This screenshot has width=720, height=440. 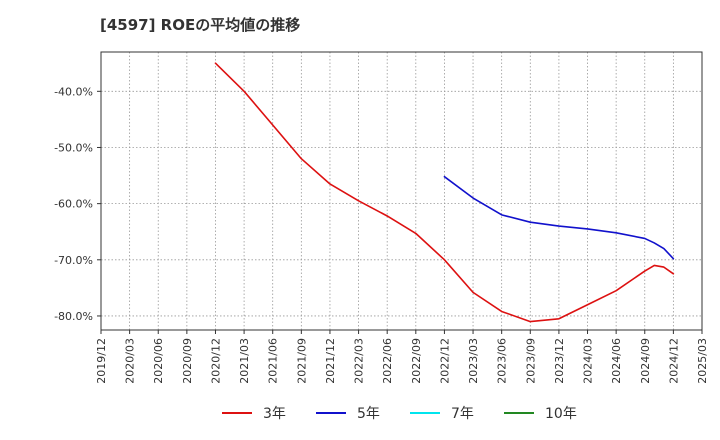 What do you see at coordinates (130, 361) in the screenshot?
I see `x-tick-label: 2020/03` at bounding box center [130, 361].